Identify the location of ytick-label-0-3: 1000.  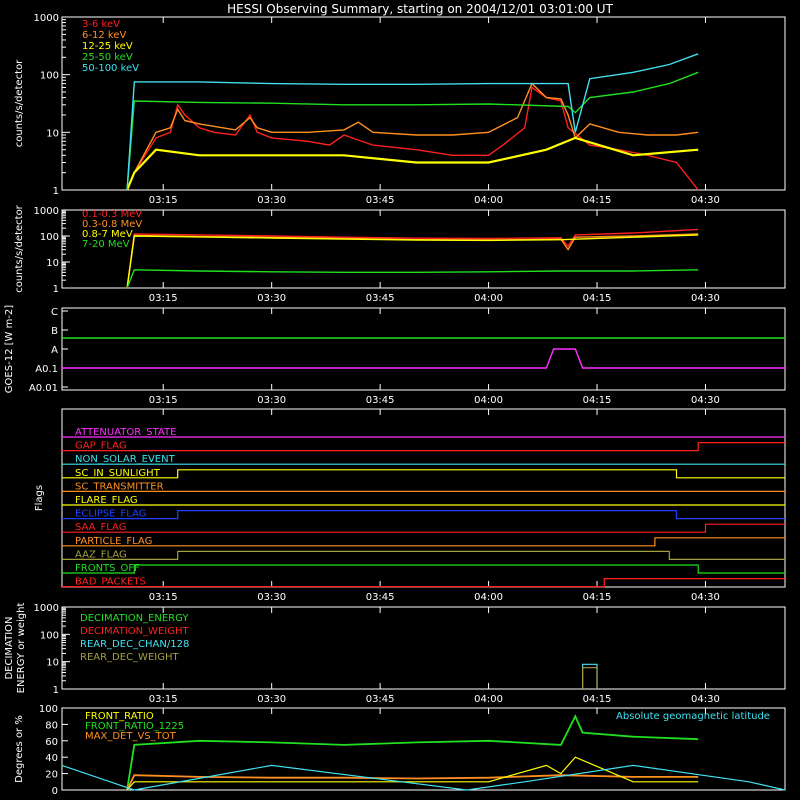
(46, 18).